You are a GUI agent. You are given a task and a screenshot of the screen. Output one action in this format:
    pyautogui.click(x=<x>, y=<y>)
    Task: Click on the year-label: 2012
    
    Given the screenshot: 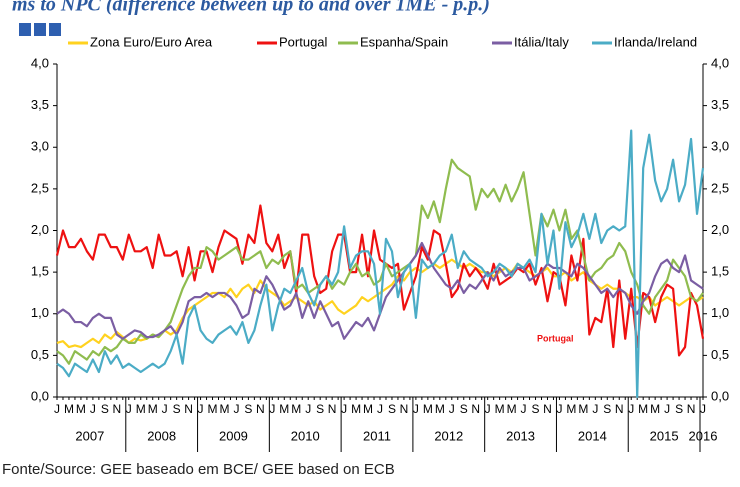 What is the action you would take?
    pyautogui.click(x=448, y=435)
    